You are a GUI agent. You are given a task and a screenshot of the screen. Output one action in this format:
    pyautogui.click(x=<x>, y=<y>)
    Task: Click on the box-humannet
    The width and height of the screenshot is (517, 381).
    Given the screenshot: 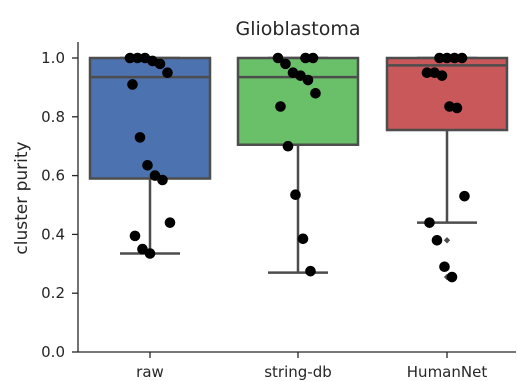 What is the action you would take?
    pyautogui.click(x=447, y=94)
    